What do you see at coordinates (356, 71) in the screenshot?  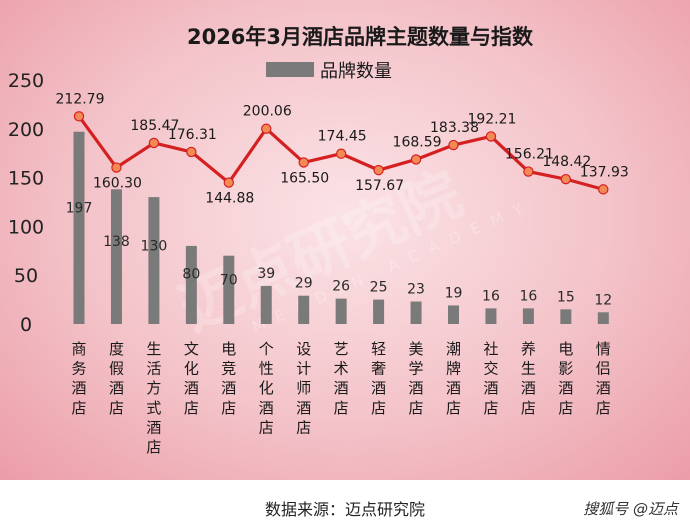 I see `legend-label: 品牌数量` at bounding box center [356, 71].